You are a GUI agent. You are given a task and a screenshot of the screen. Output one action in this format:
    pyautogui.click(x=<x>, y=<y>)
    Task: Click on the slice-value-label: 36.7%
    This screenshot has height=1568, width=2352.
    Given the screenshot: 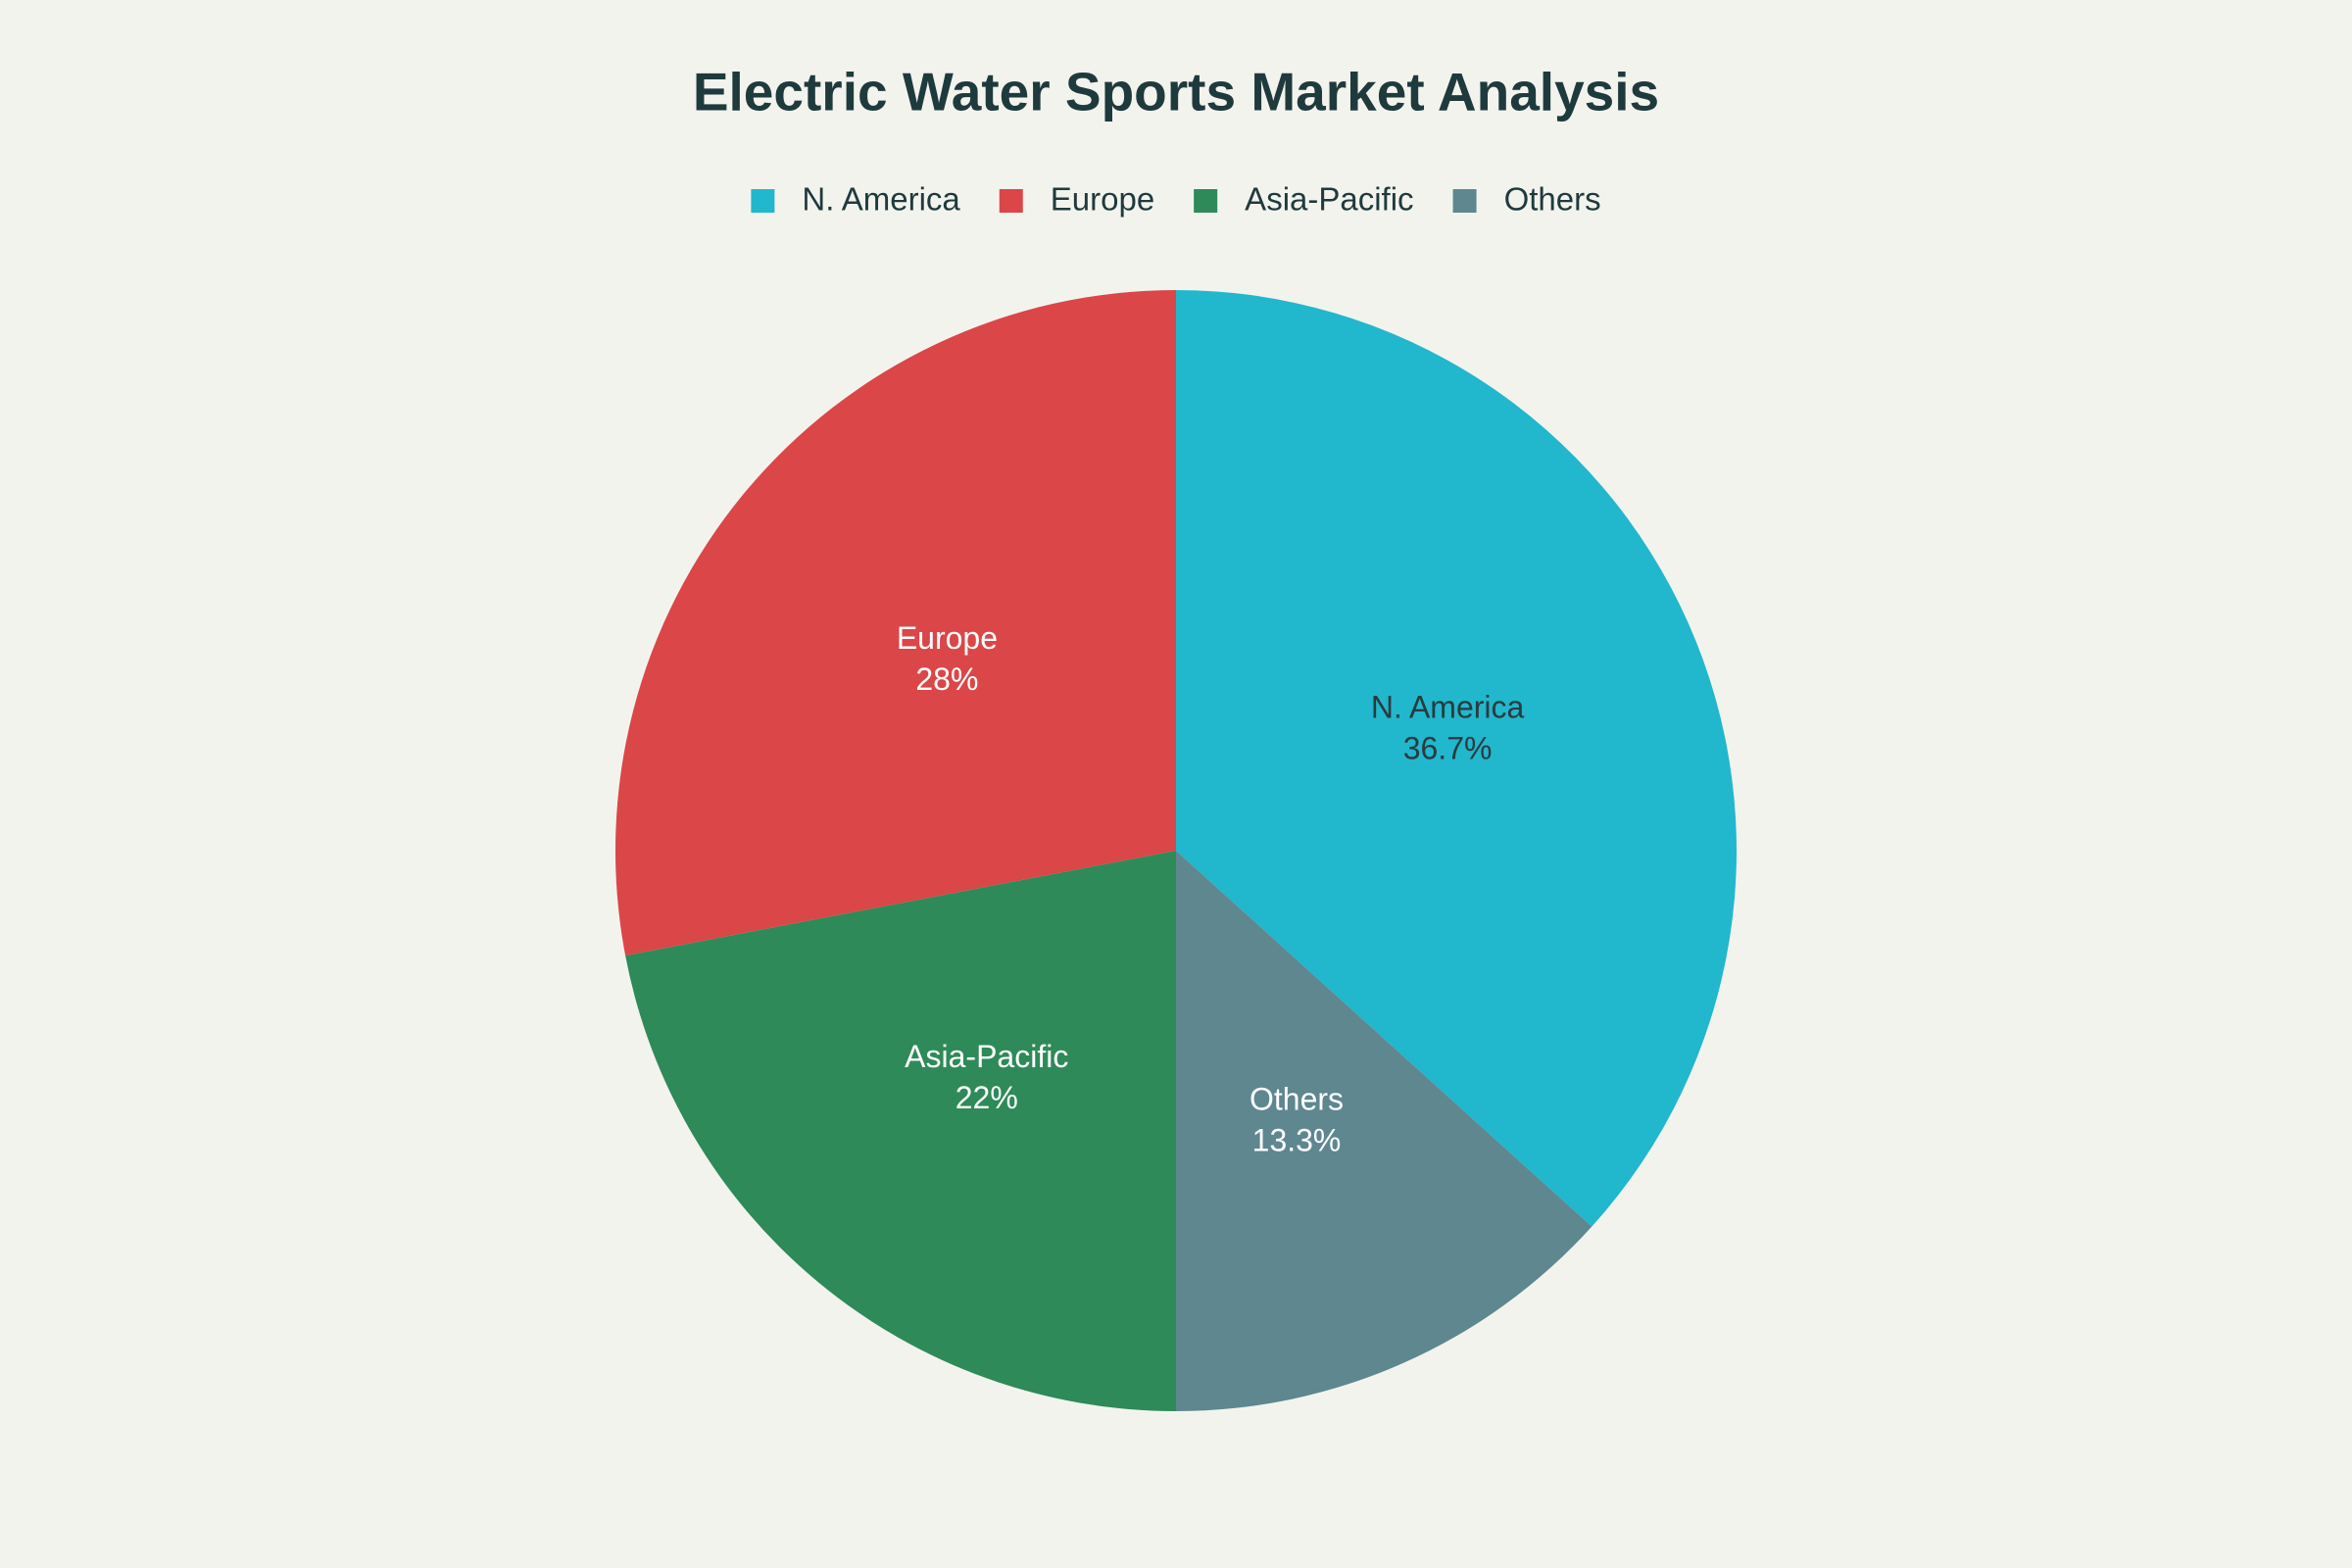 What is the action you would take?
    pyautogui.click(x=1448, y=747)
    